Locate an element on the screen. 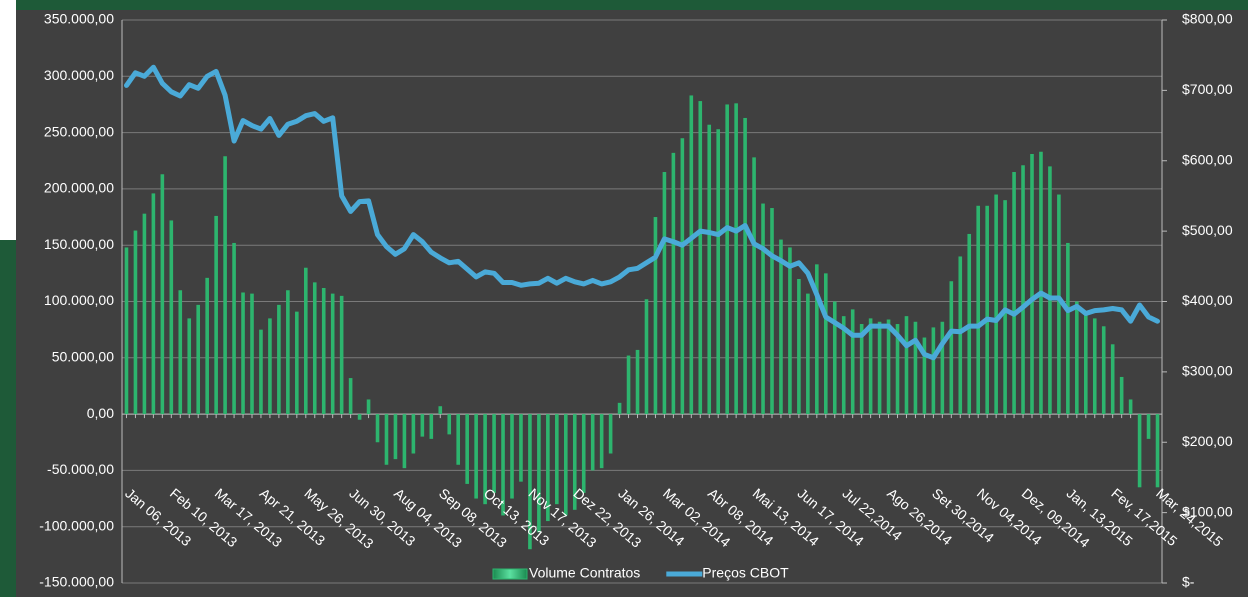 This screenshot has width=1248, height=597. y2-tick-label: $700,00 is located at coordinates (1207, 89).